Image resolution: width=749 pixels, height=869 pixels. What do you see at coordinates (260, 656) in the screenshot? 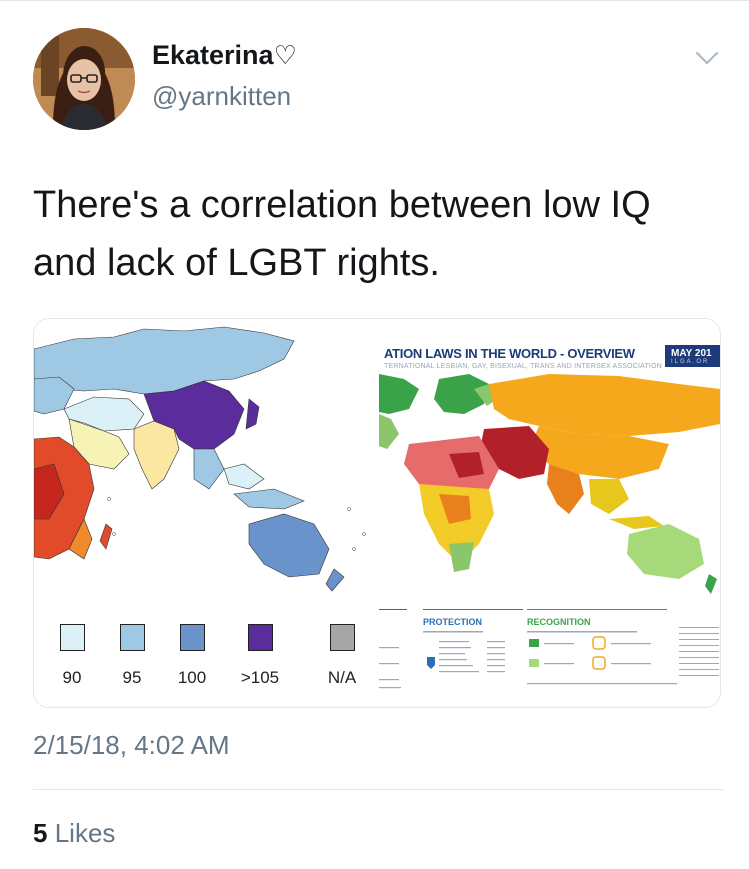
I see `legend-item-105: >105` at bounding box center [260, 656].